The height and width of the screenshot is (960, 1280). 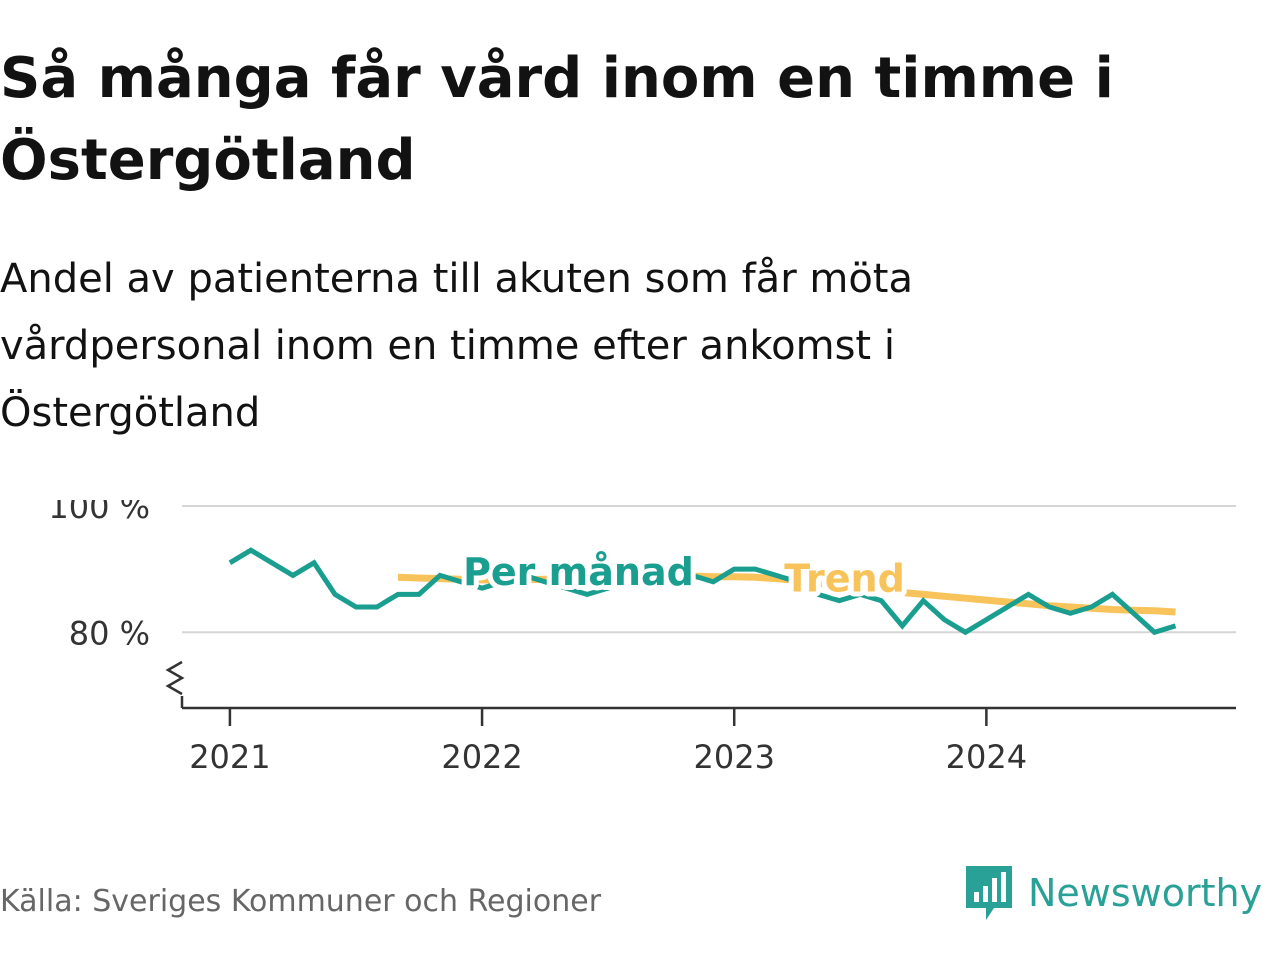 I want to click on axis-break-icon, so click(x=175, y=684).